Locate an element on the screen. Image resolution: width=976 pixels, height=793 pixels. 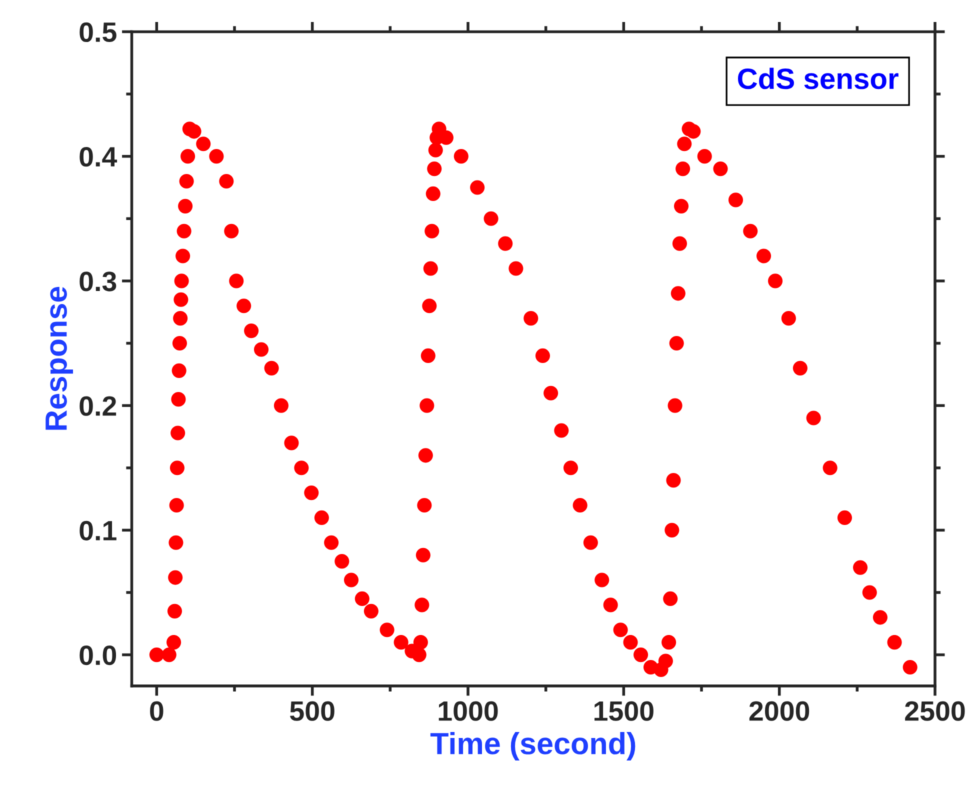
x-tick-label: 1000 is located at coordinates (468, 711).